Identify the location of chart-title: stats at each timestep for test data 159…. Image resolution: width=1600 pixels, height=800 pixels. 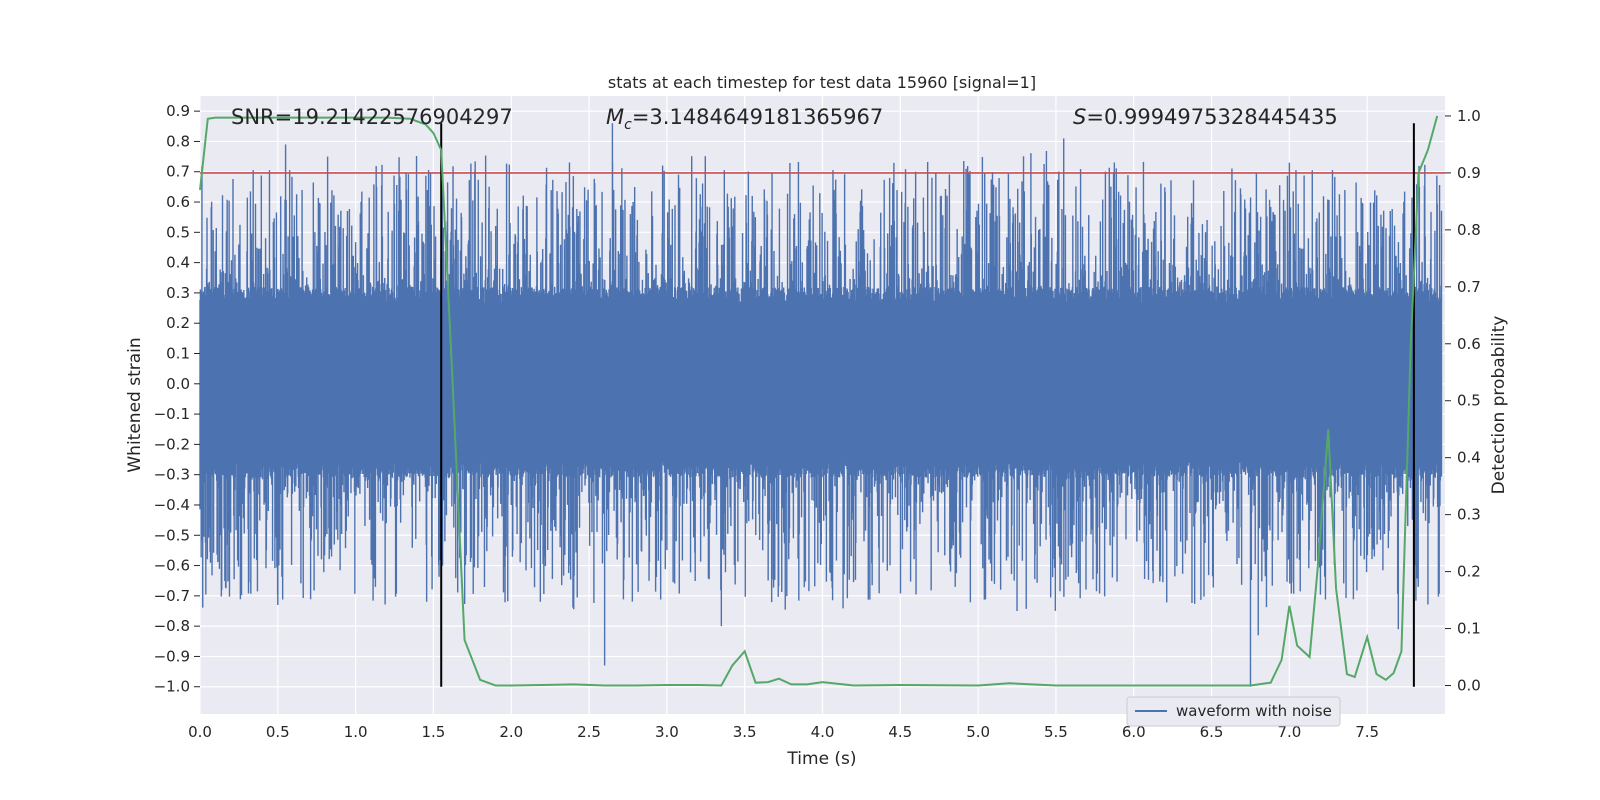
(822, 82).